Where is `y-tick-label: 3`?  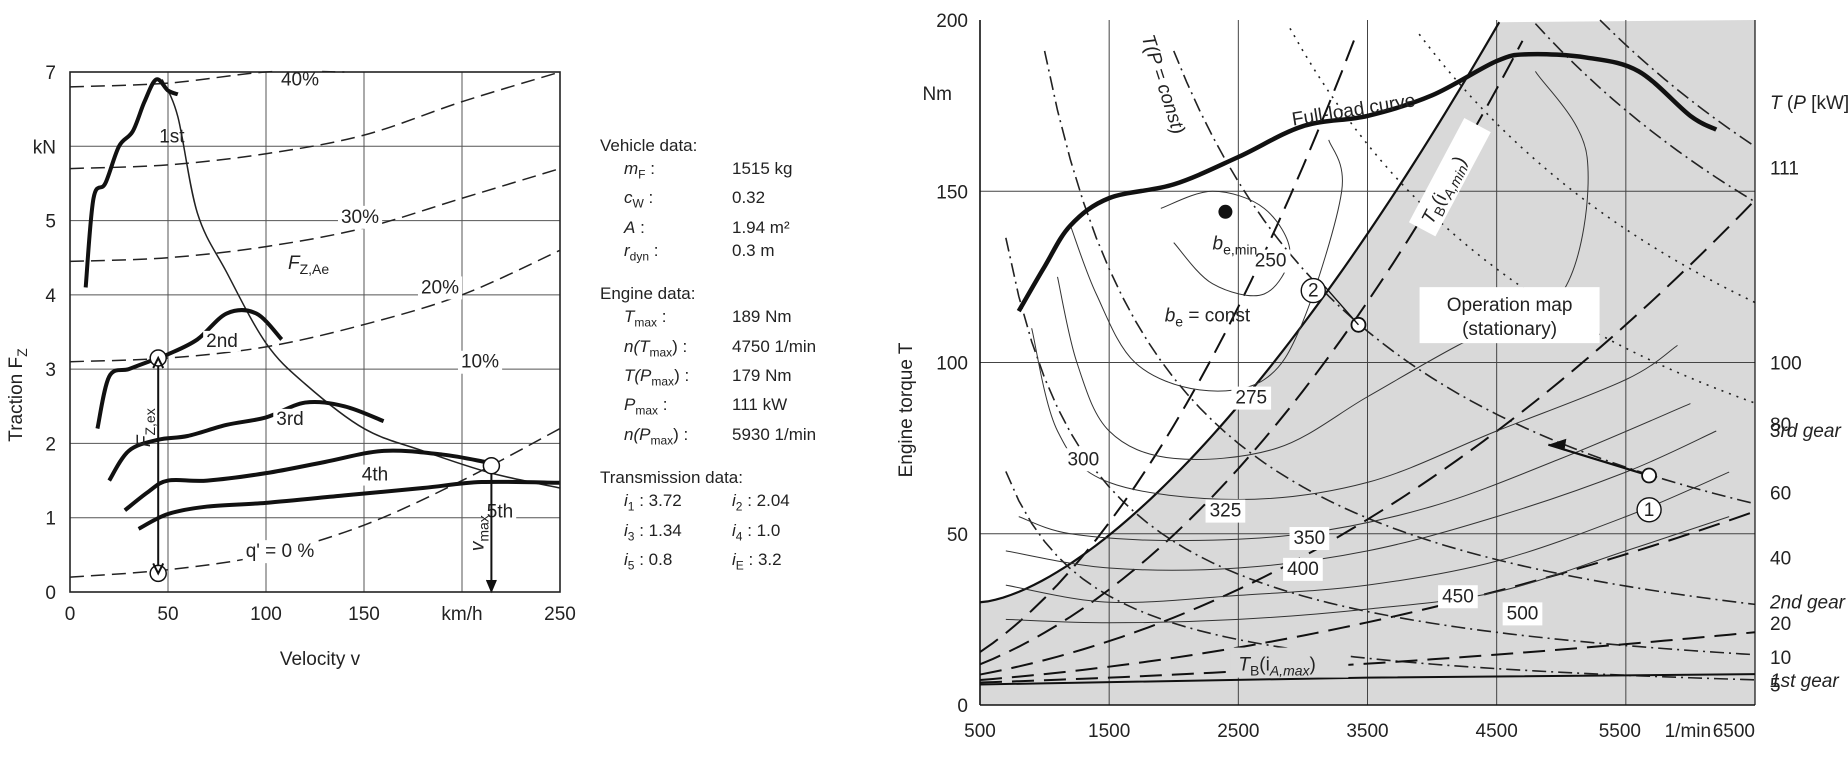
y-tick-label: 3 is located at coordinates (50, 370).